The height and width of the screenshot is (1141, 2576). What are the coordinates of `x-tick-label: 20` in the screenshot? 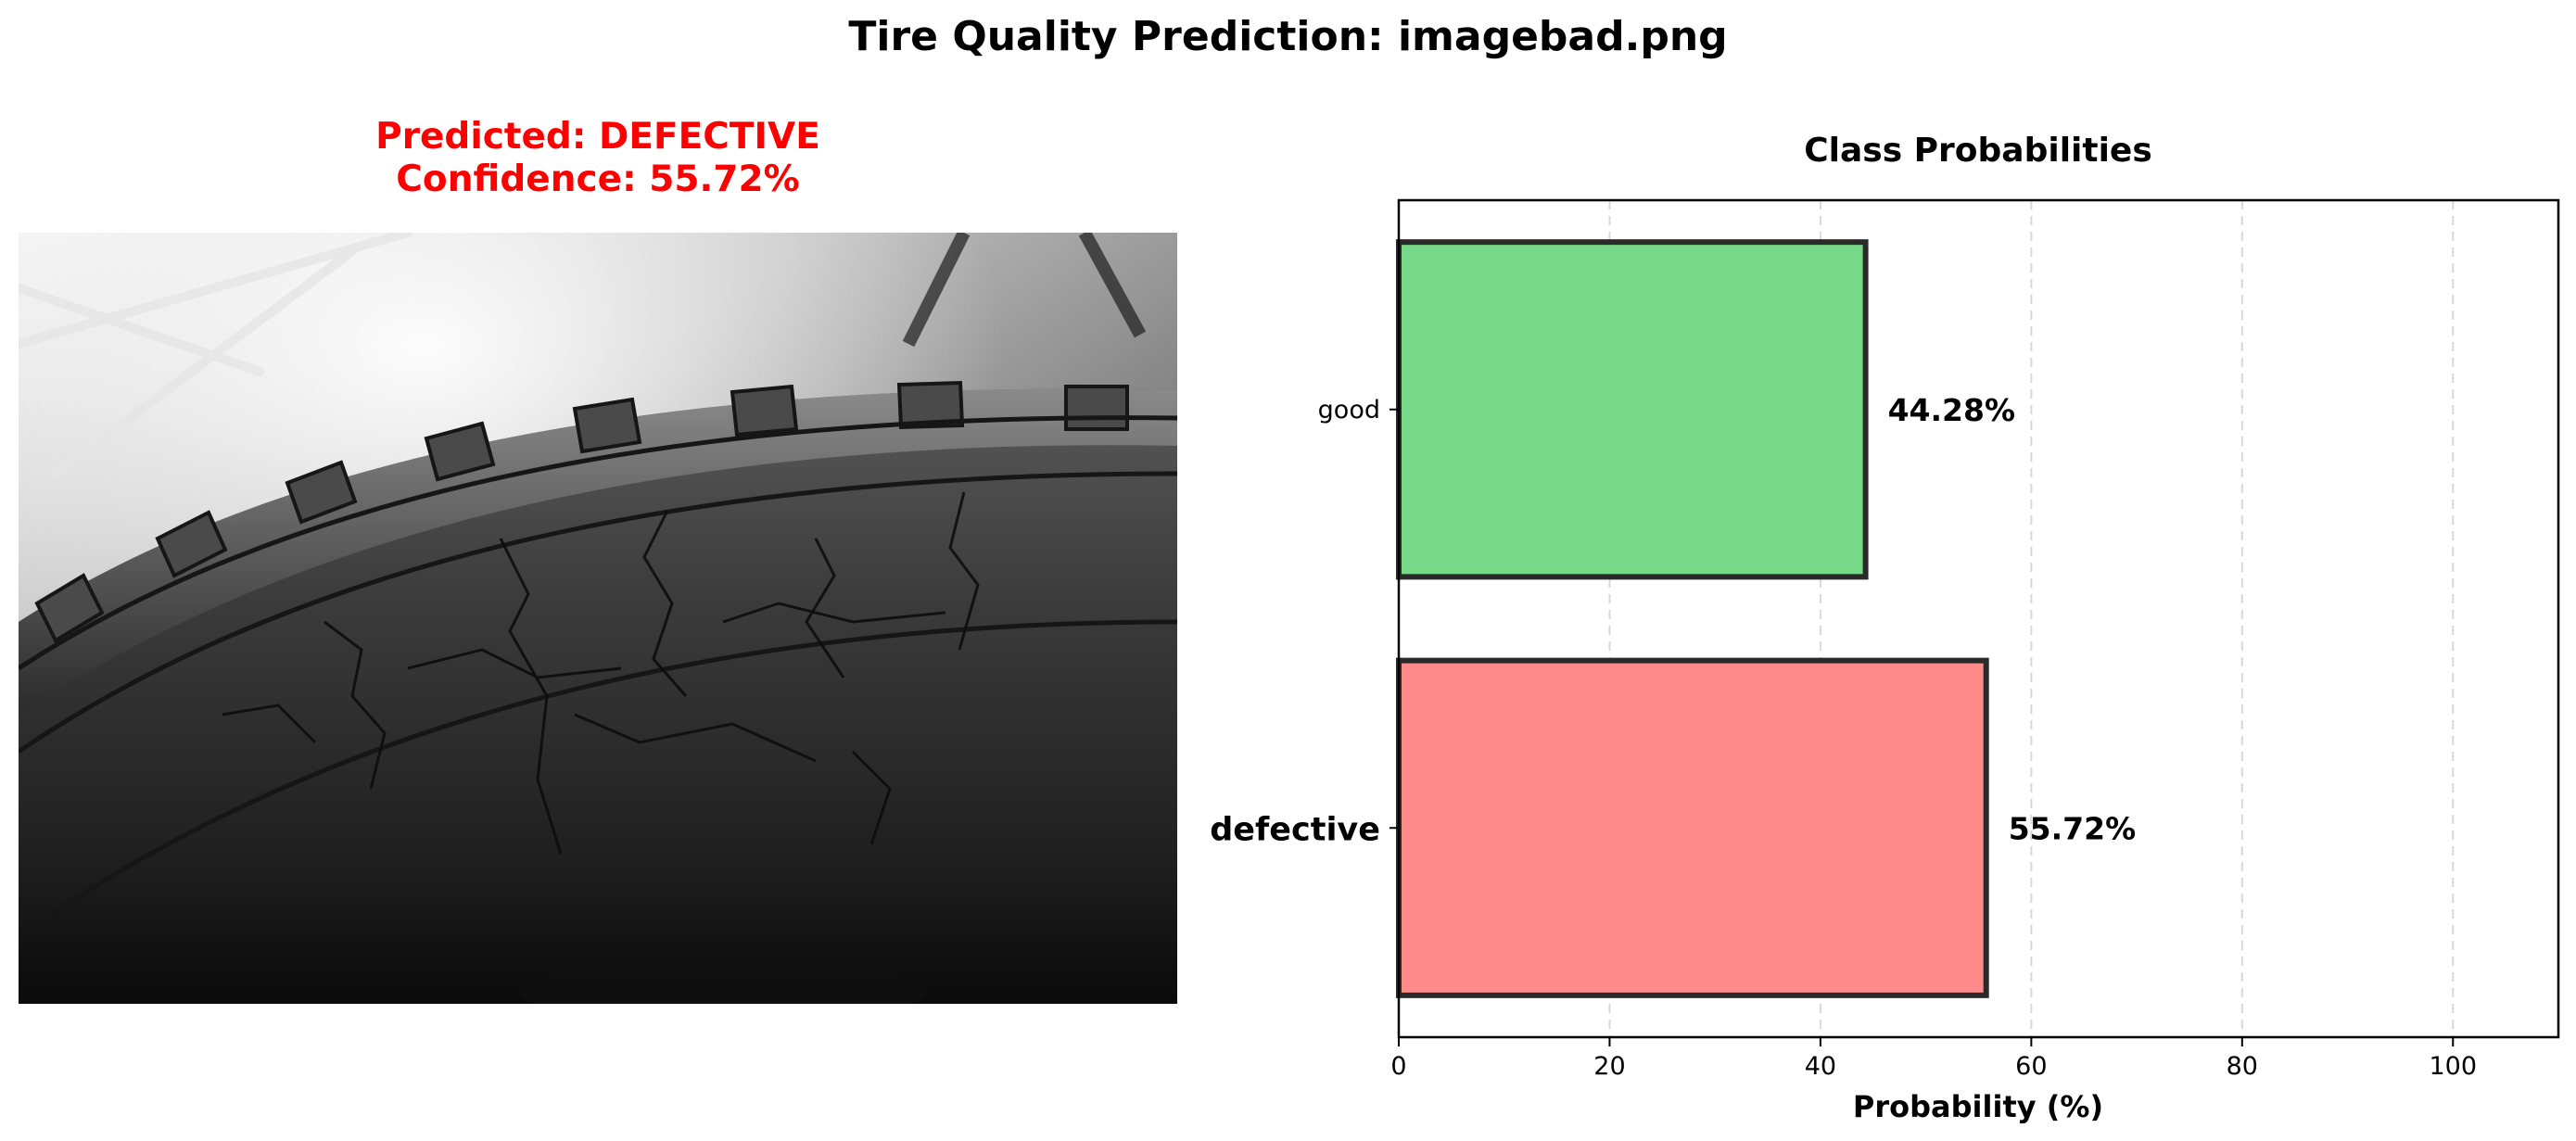 It's located at (1609, 1067).